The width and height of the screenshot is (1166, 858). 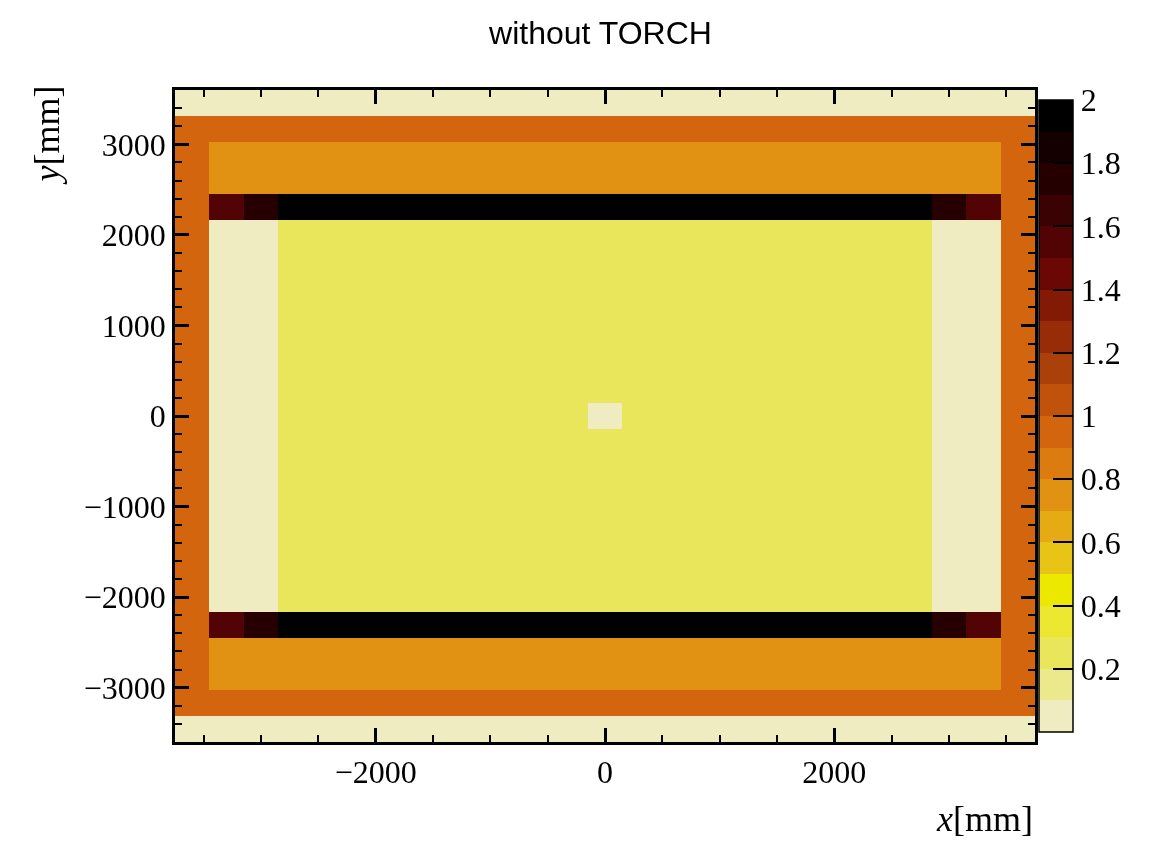 I want to click on y-tick-label: 1000, so click(x=133, y=325).